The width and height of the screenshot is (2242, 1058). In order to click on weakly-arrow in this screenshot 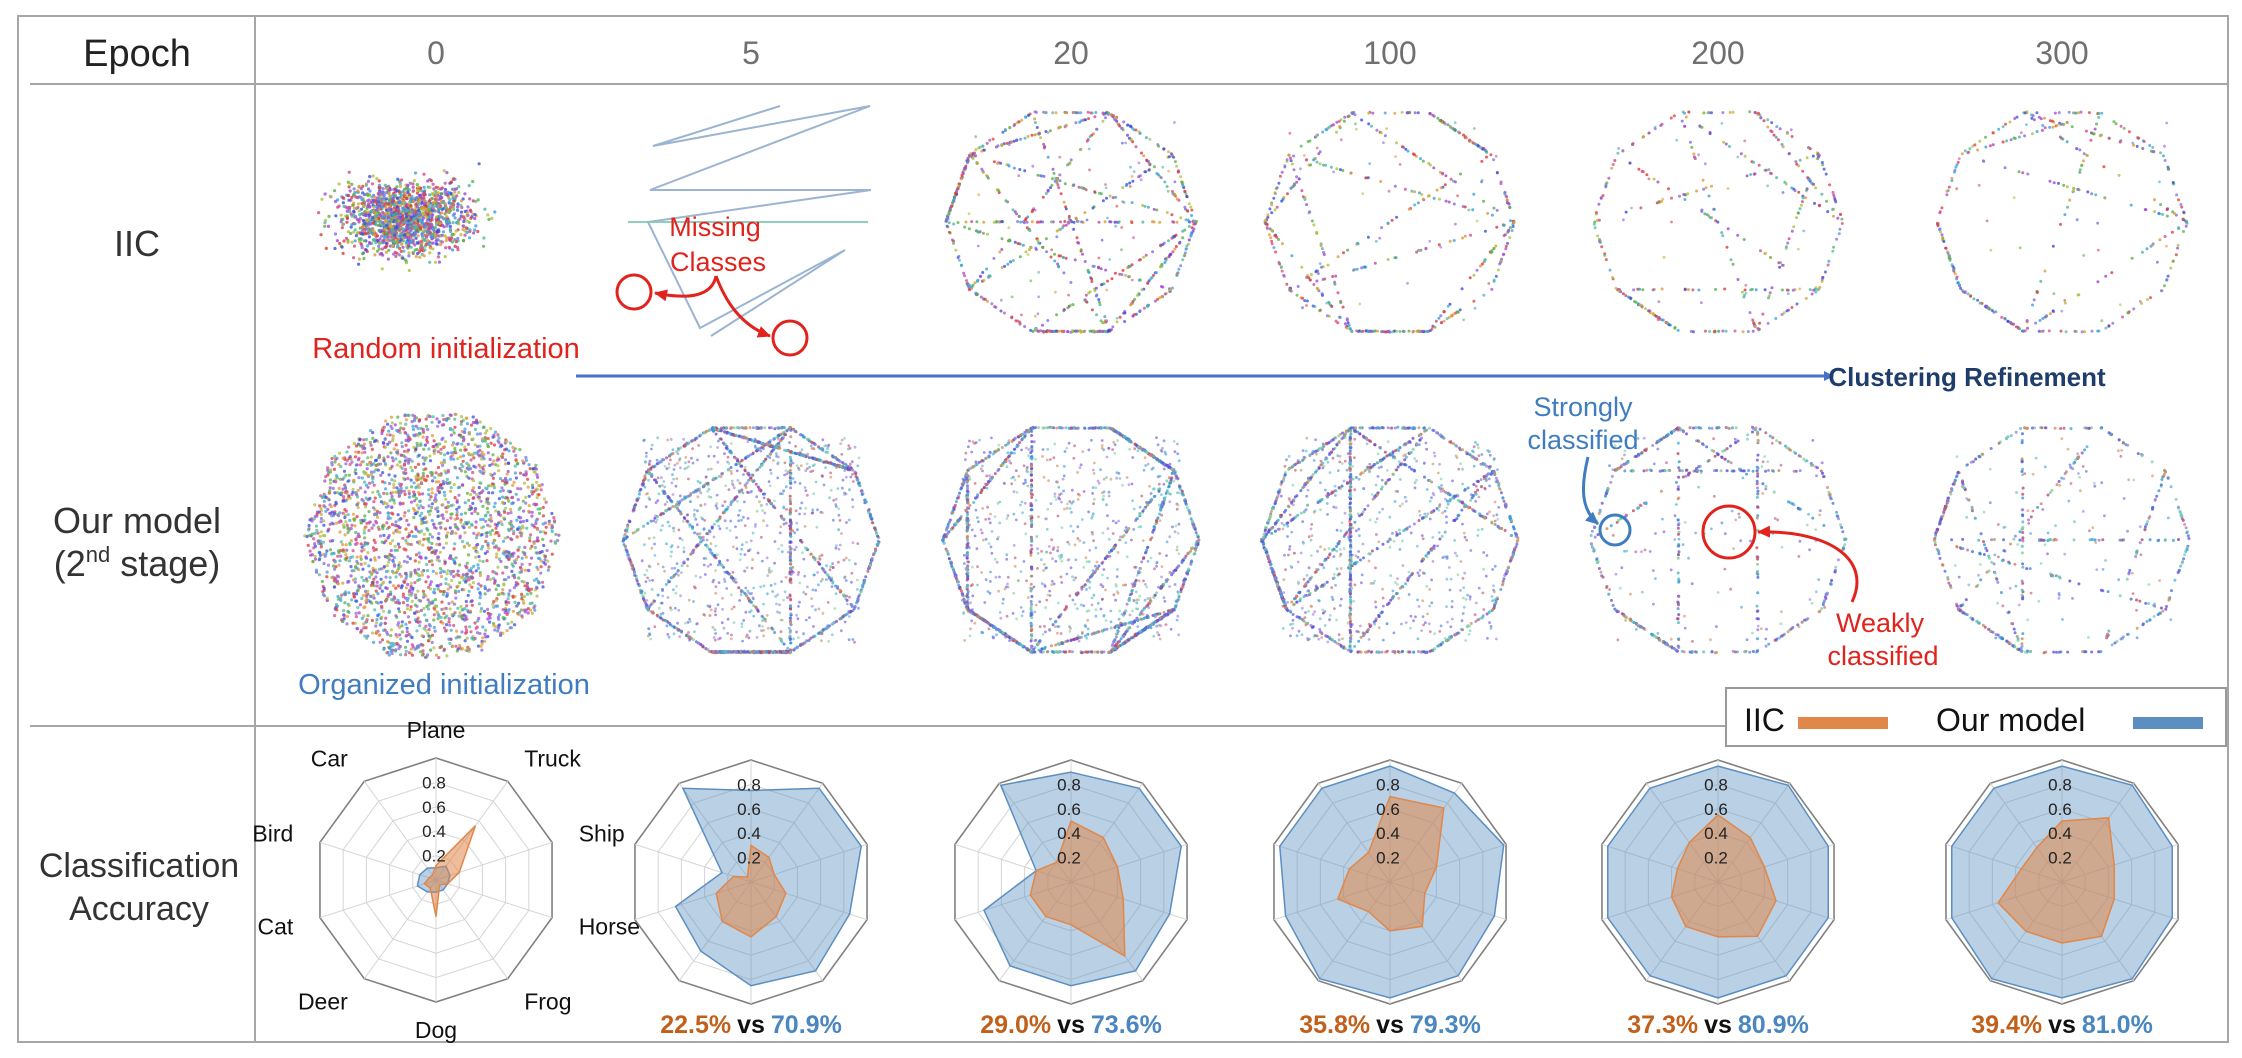, I will do `click(1808, 564)`.